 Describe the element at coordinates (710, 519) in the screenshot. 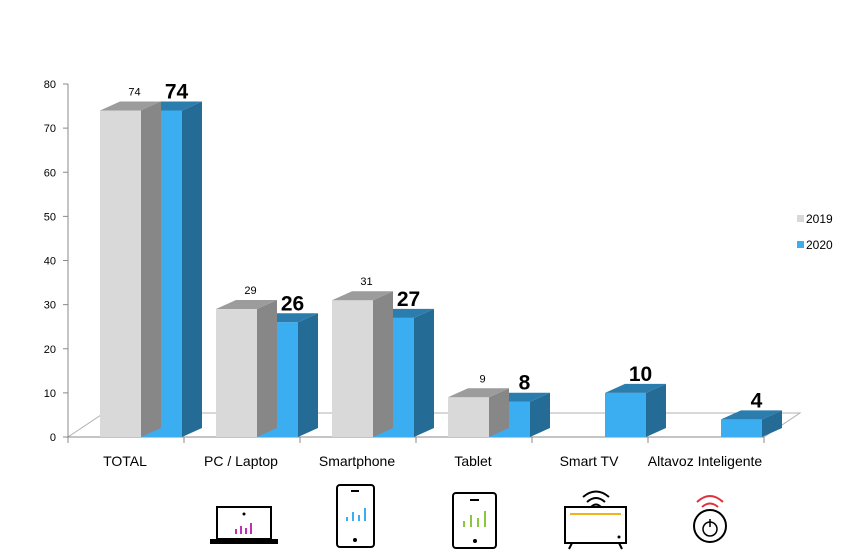

I see `smart-speaker-icon` at that location.